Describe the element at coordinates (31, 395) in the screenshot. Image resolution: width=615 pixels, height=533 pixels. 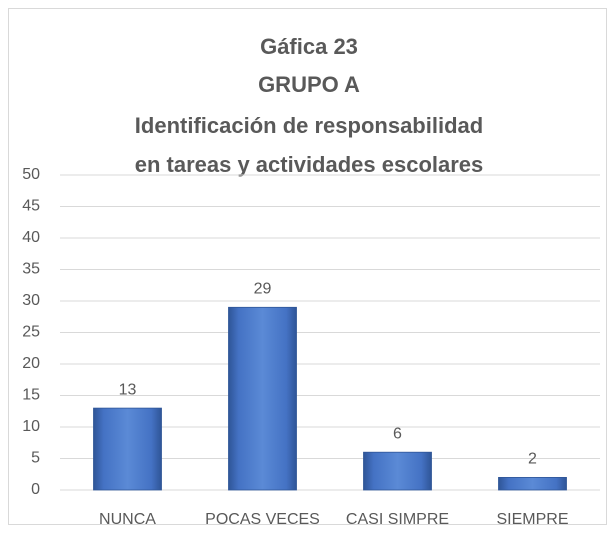
I see `y-tick-label: 15` at that location.